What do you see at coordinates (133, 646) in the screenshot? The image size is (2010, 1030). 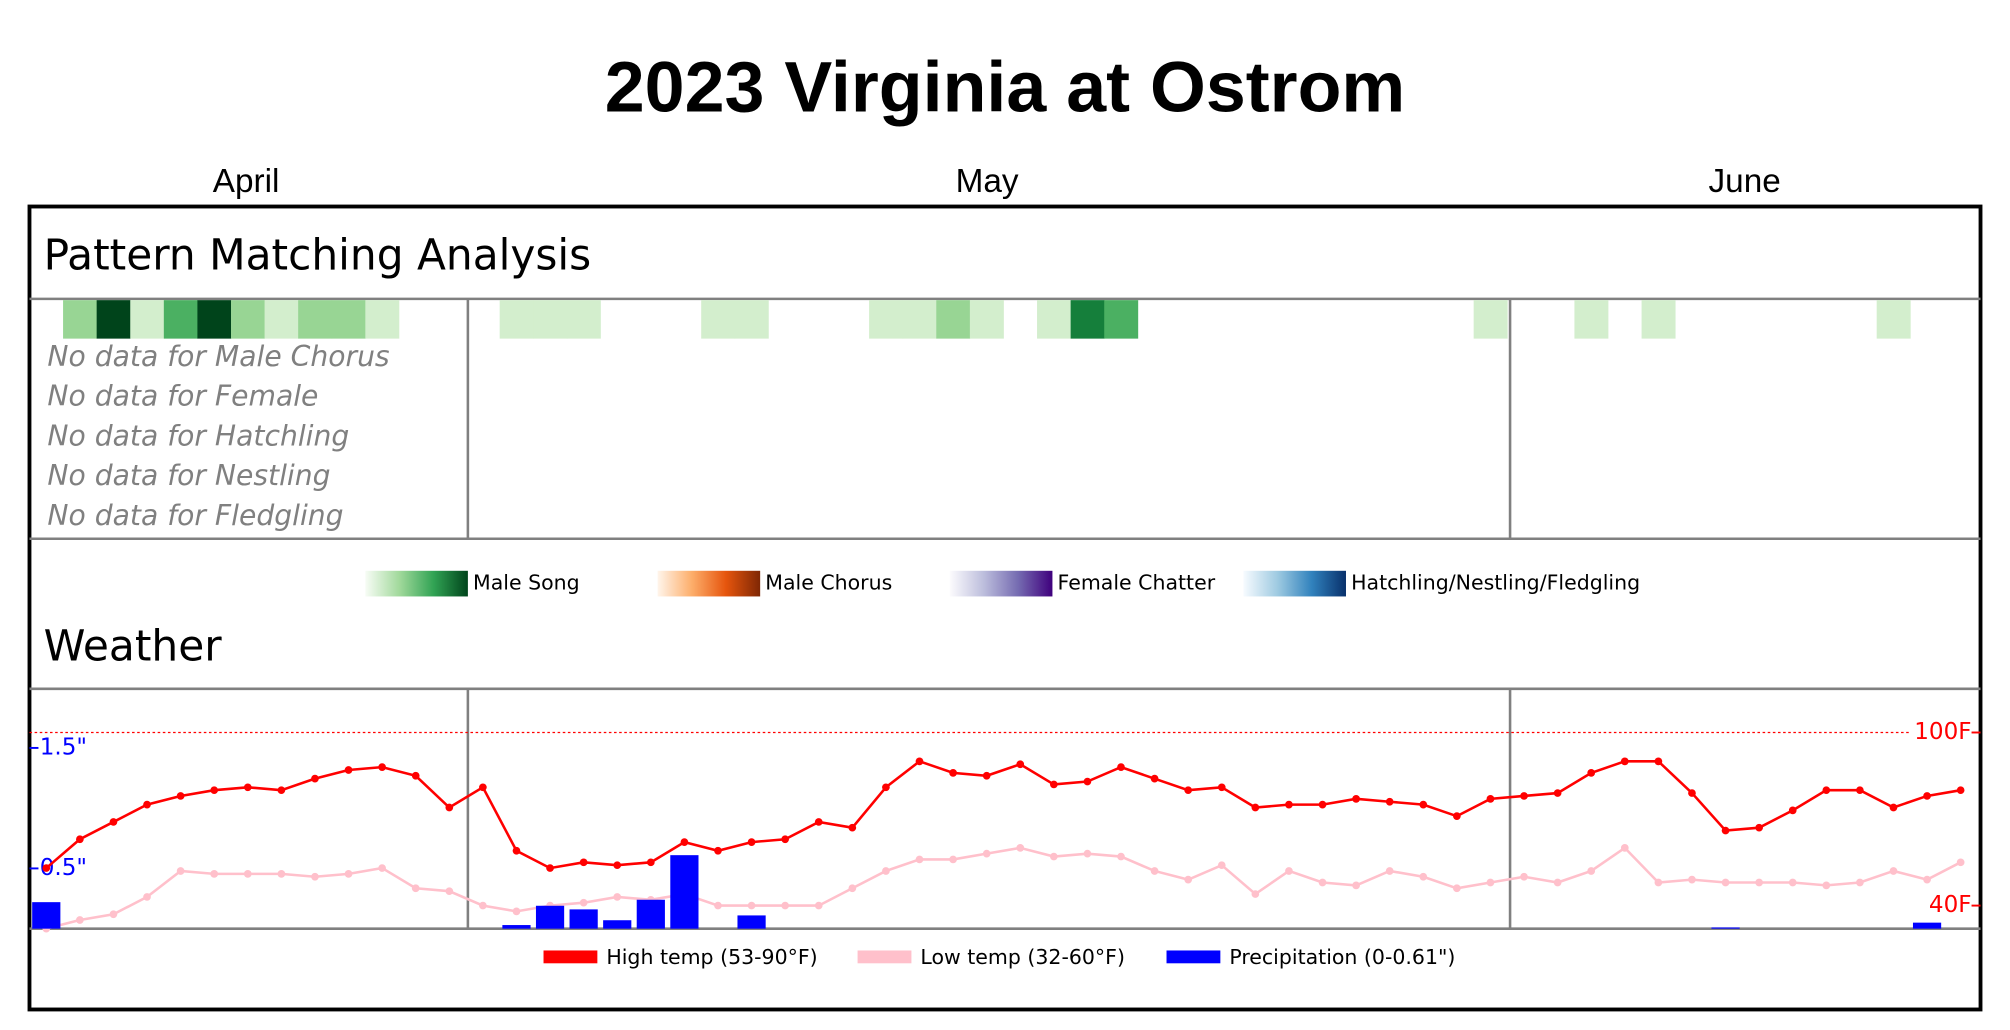 I see `section-title: Weather` at bounding box center [133, 646].